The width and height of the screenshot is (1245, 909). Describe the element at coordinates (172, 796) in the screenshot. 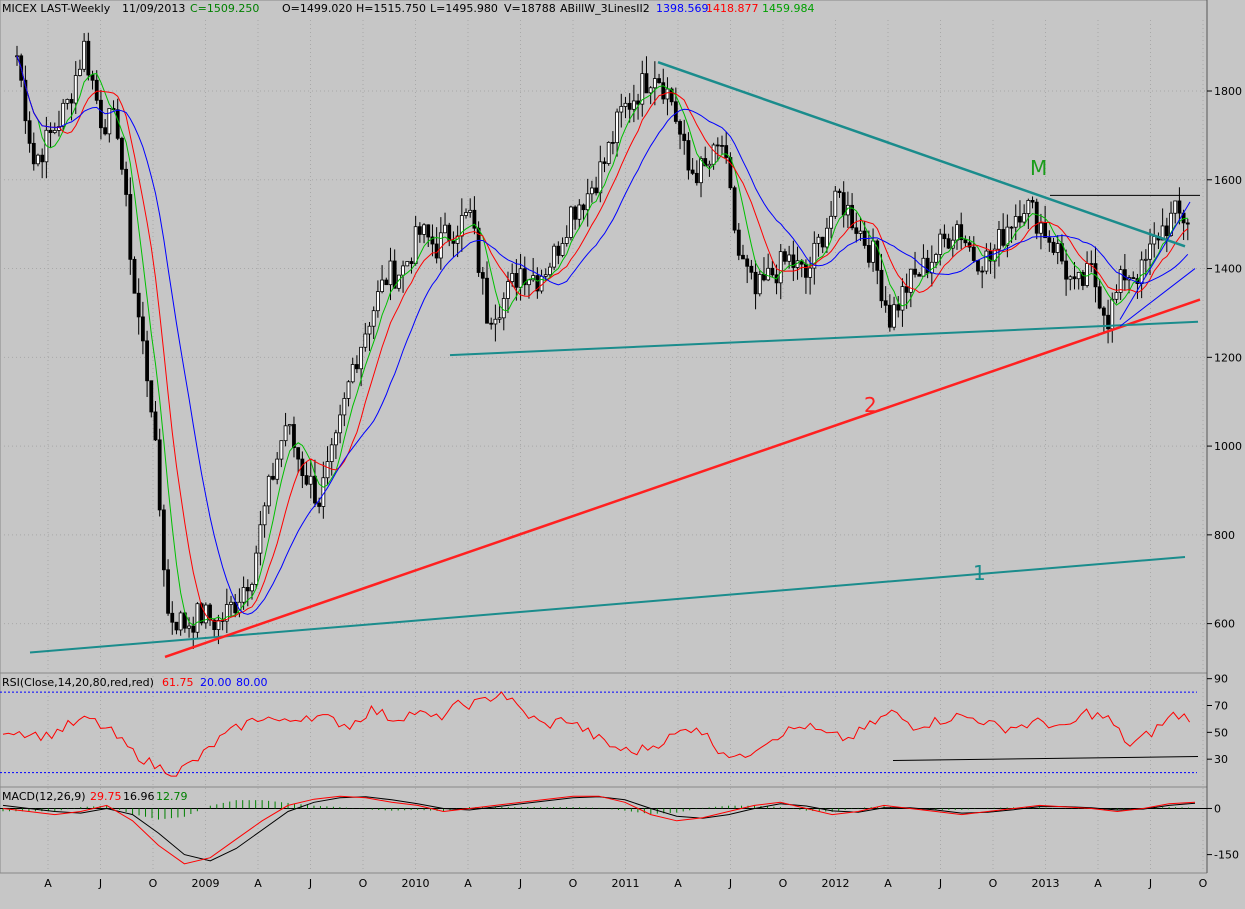

I see `macd-hist: 12.79` at that location.